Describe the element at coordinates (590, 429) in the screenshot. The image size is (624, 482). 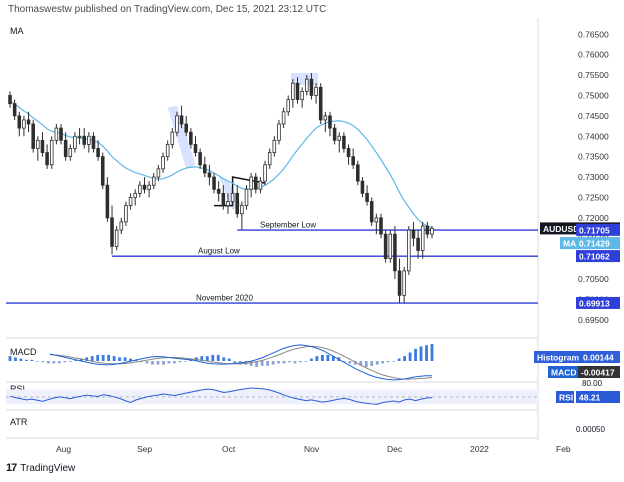
I see `atr-axis-tick: 0.00050` at that location.